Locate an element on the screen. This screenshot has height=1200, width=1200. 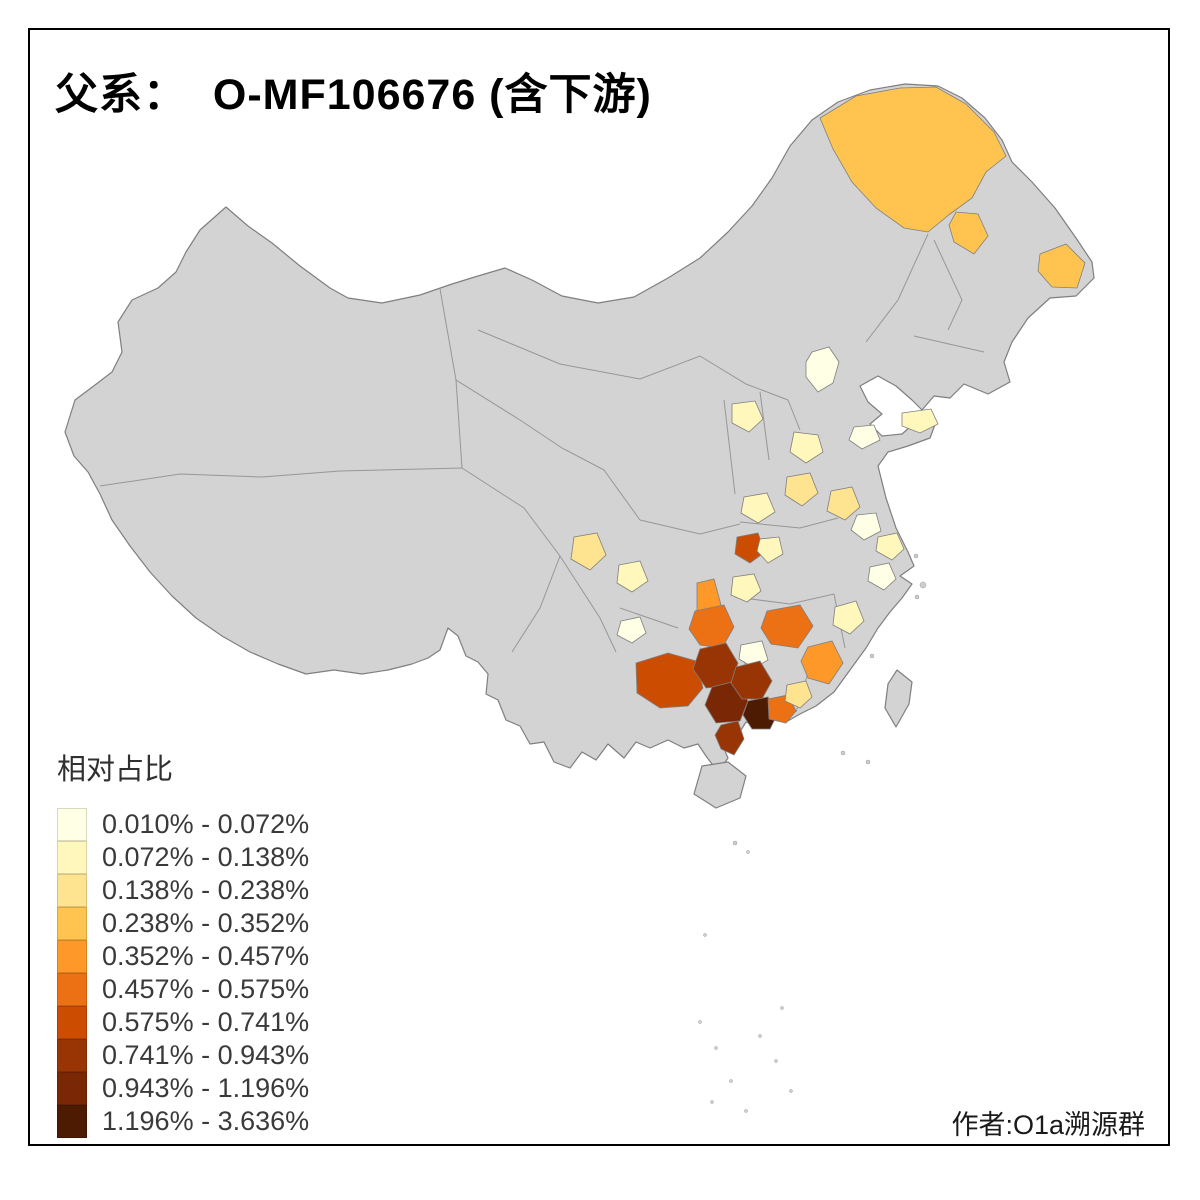
map-region-anhui-central is located at coordinates (866, 526).